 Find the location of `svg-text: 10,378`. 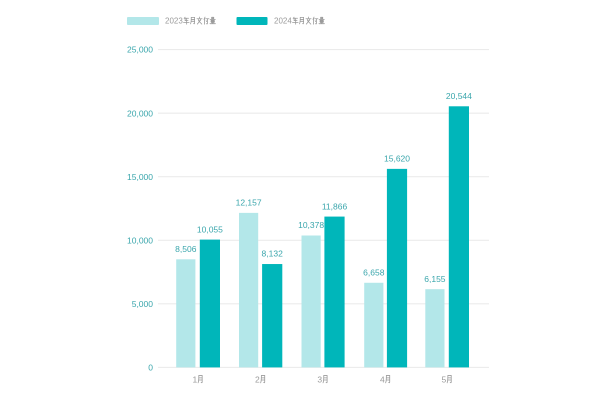

svg-text: 10,378 is located at coordinates (311, 225).